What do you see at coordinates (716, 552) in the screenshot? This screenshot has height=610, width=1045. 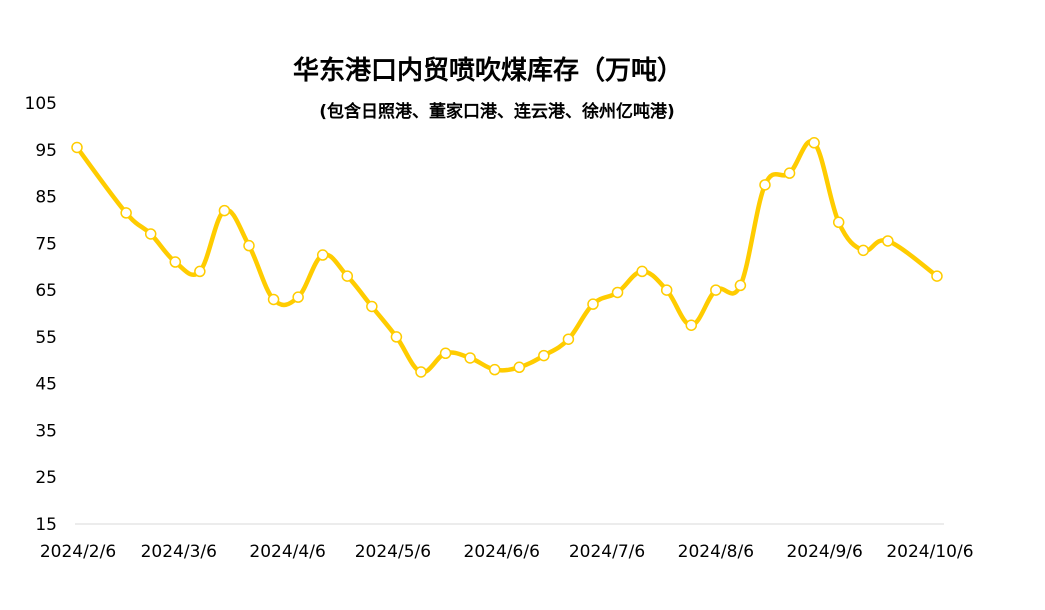 I see `x-tick-label: 2024/8/6` at bounding box center [716, 552].